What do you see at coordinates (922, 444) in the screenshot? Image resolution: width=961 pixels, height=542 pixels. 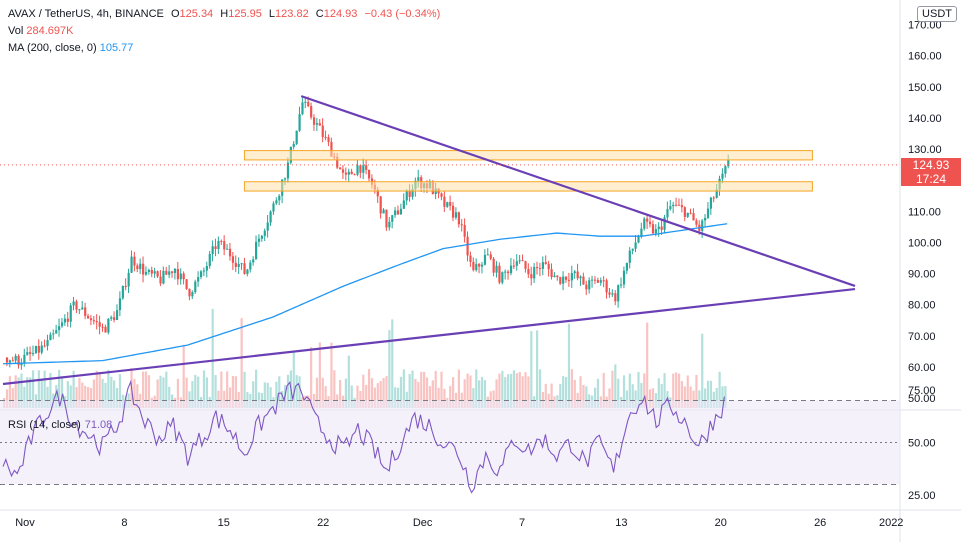 I see `rsi-axis-label: 50.00` at bounding box center [922, 444].